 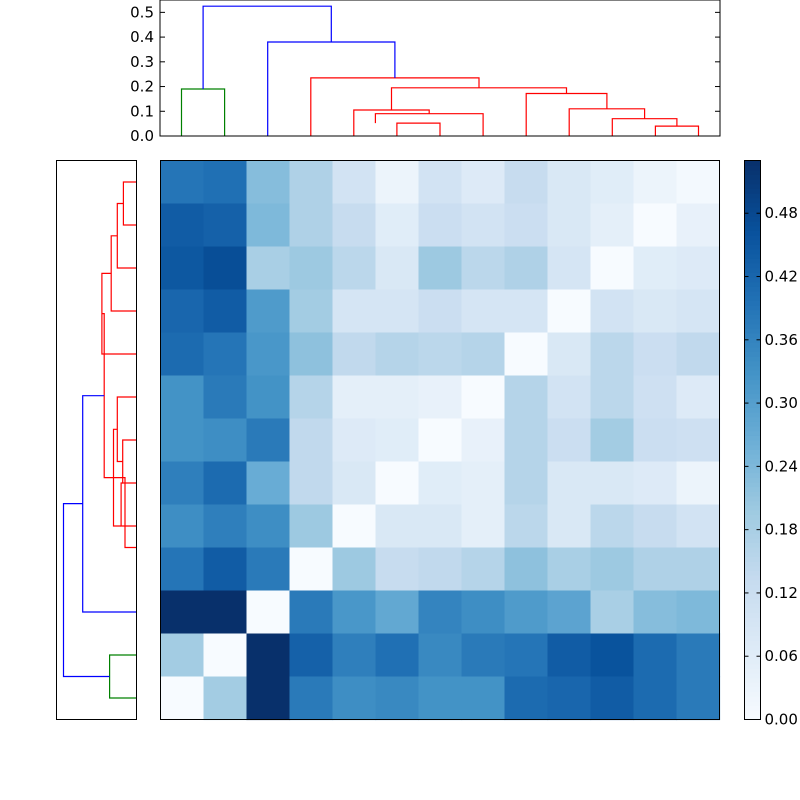 I want to click on colorbar-tick-label: 0.42, so click(x=781, y=277).